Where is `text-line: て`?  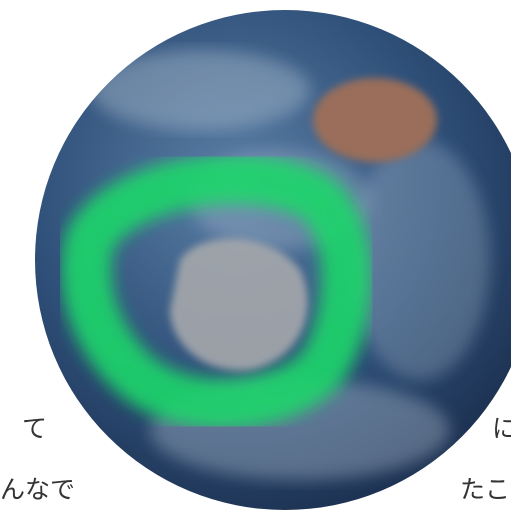 text-line: て is located at coordinates (35, 428).